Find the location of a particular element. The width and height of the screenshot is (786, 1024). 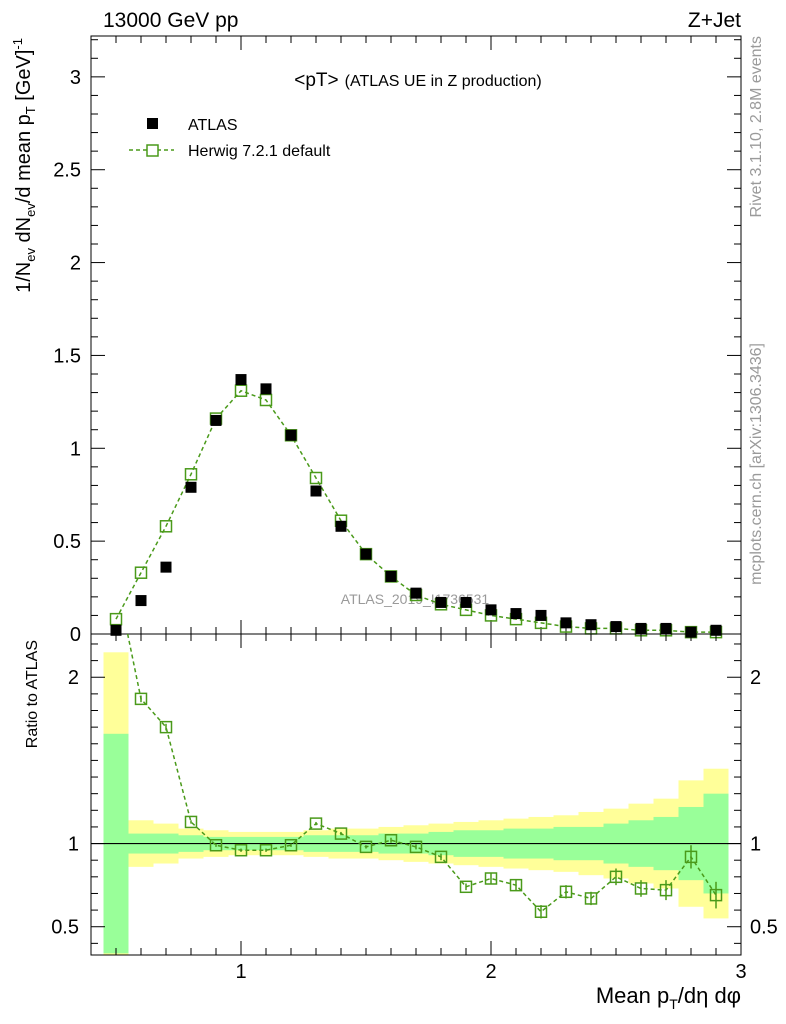

main-ytick-label: 1 is located at coordinates (75, 449).